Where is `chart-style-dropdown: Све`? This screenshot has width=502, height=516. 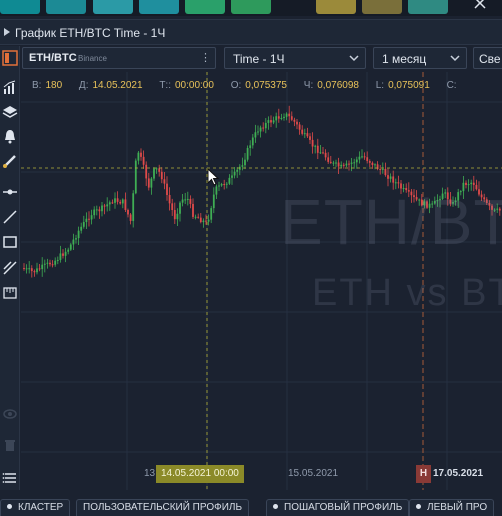
chart-style-dropdown: Све is located at coordinates (487, 58).